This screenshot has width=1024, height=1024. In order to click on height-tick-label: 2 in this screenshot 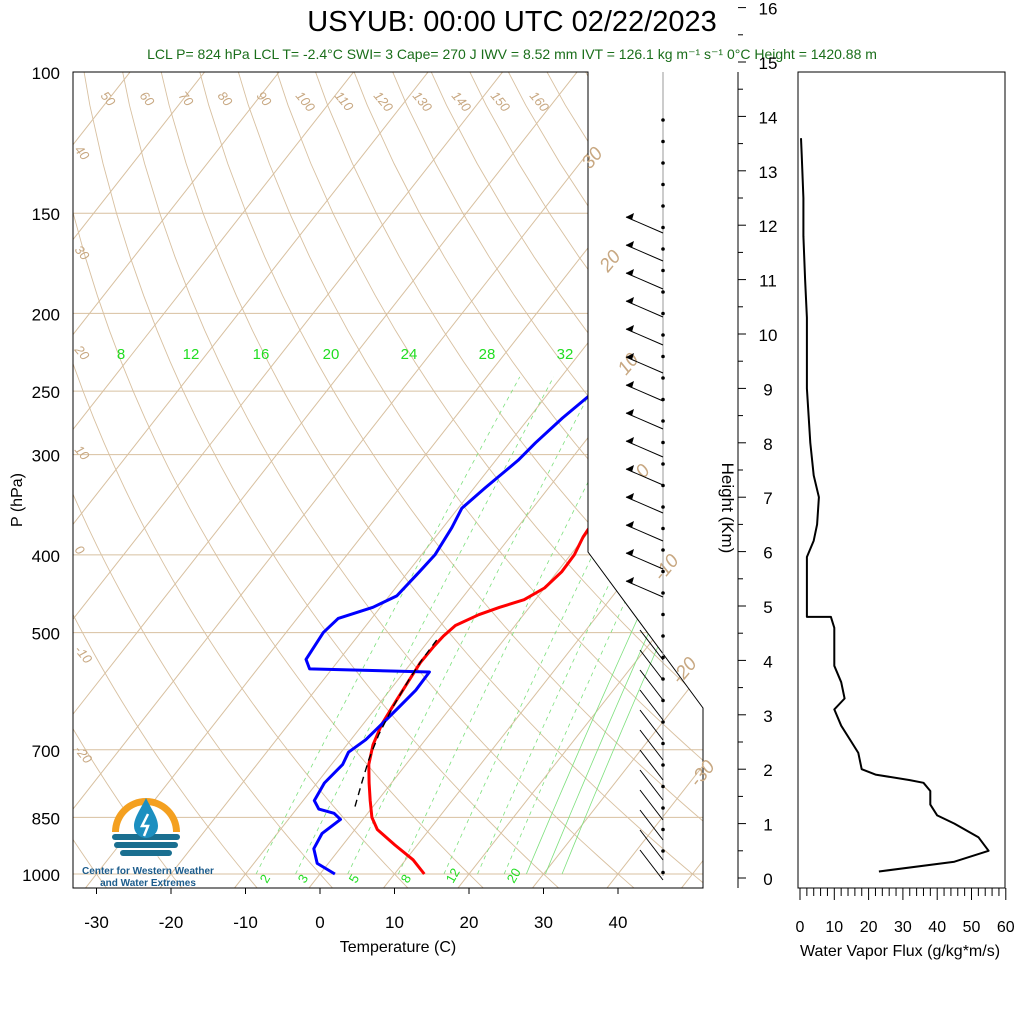, I will do `click(767, 770)`.